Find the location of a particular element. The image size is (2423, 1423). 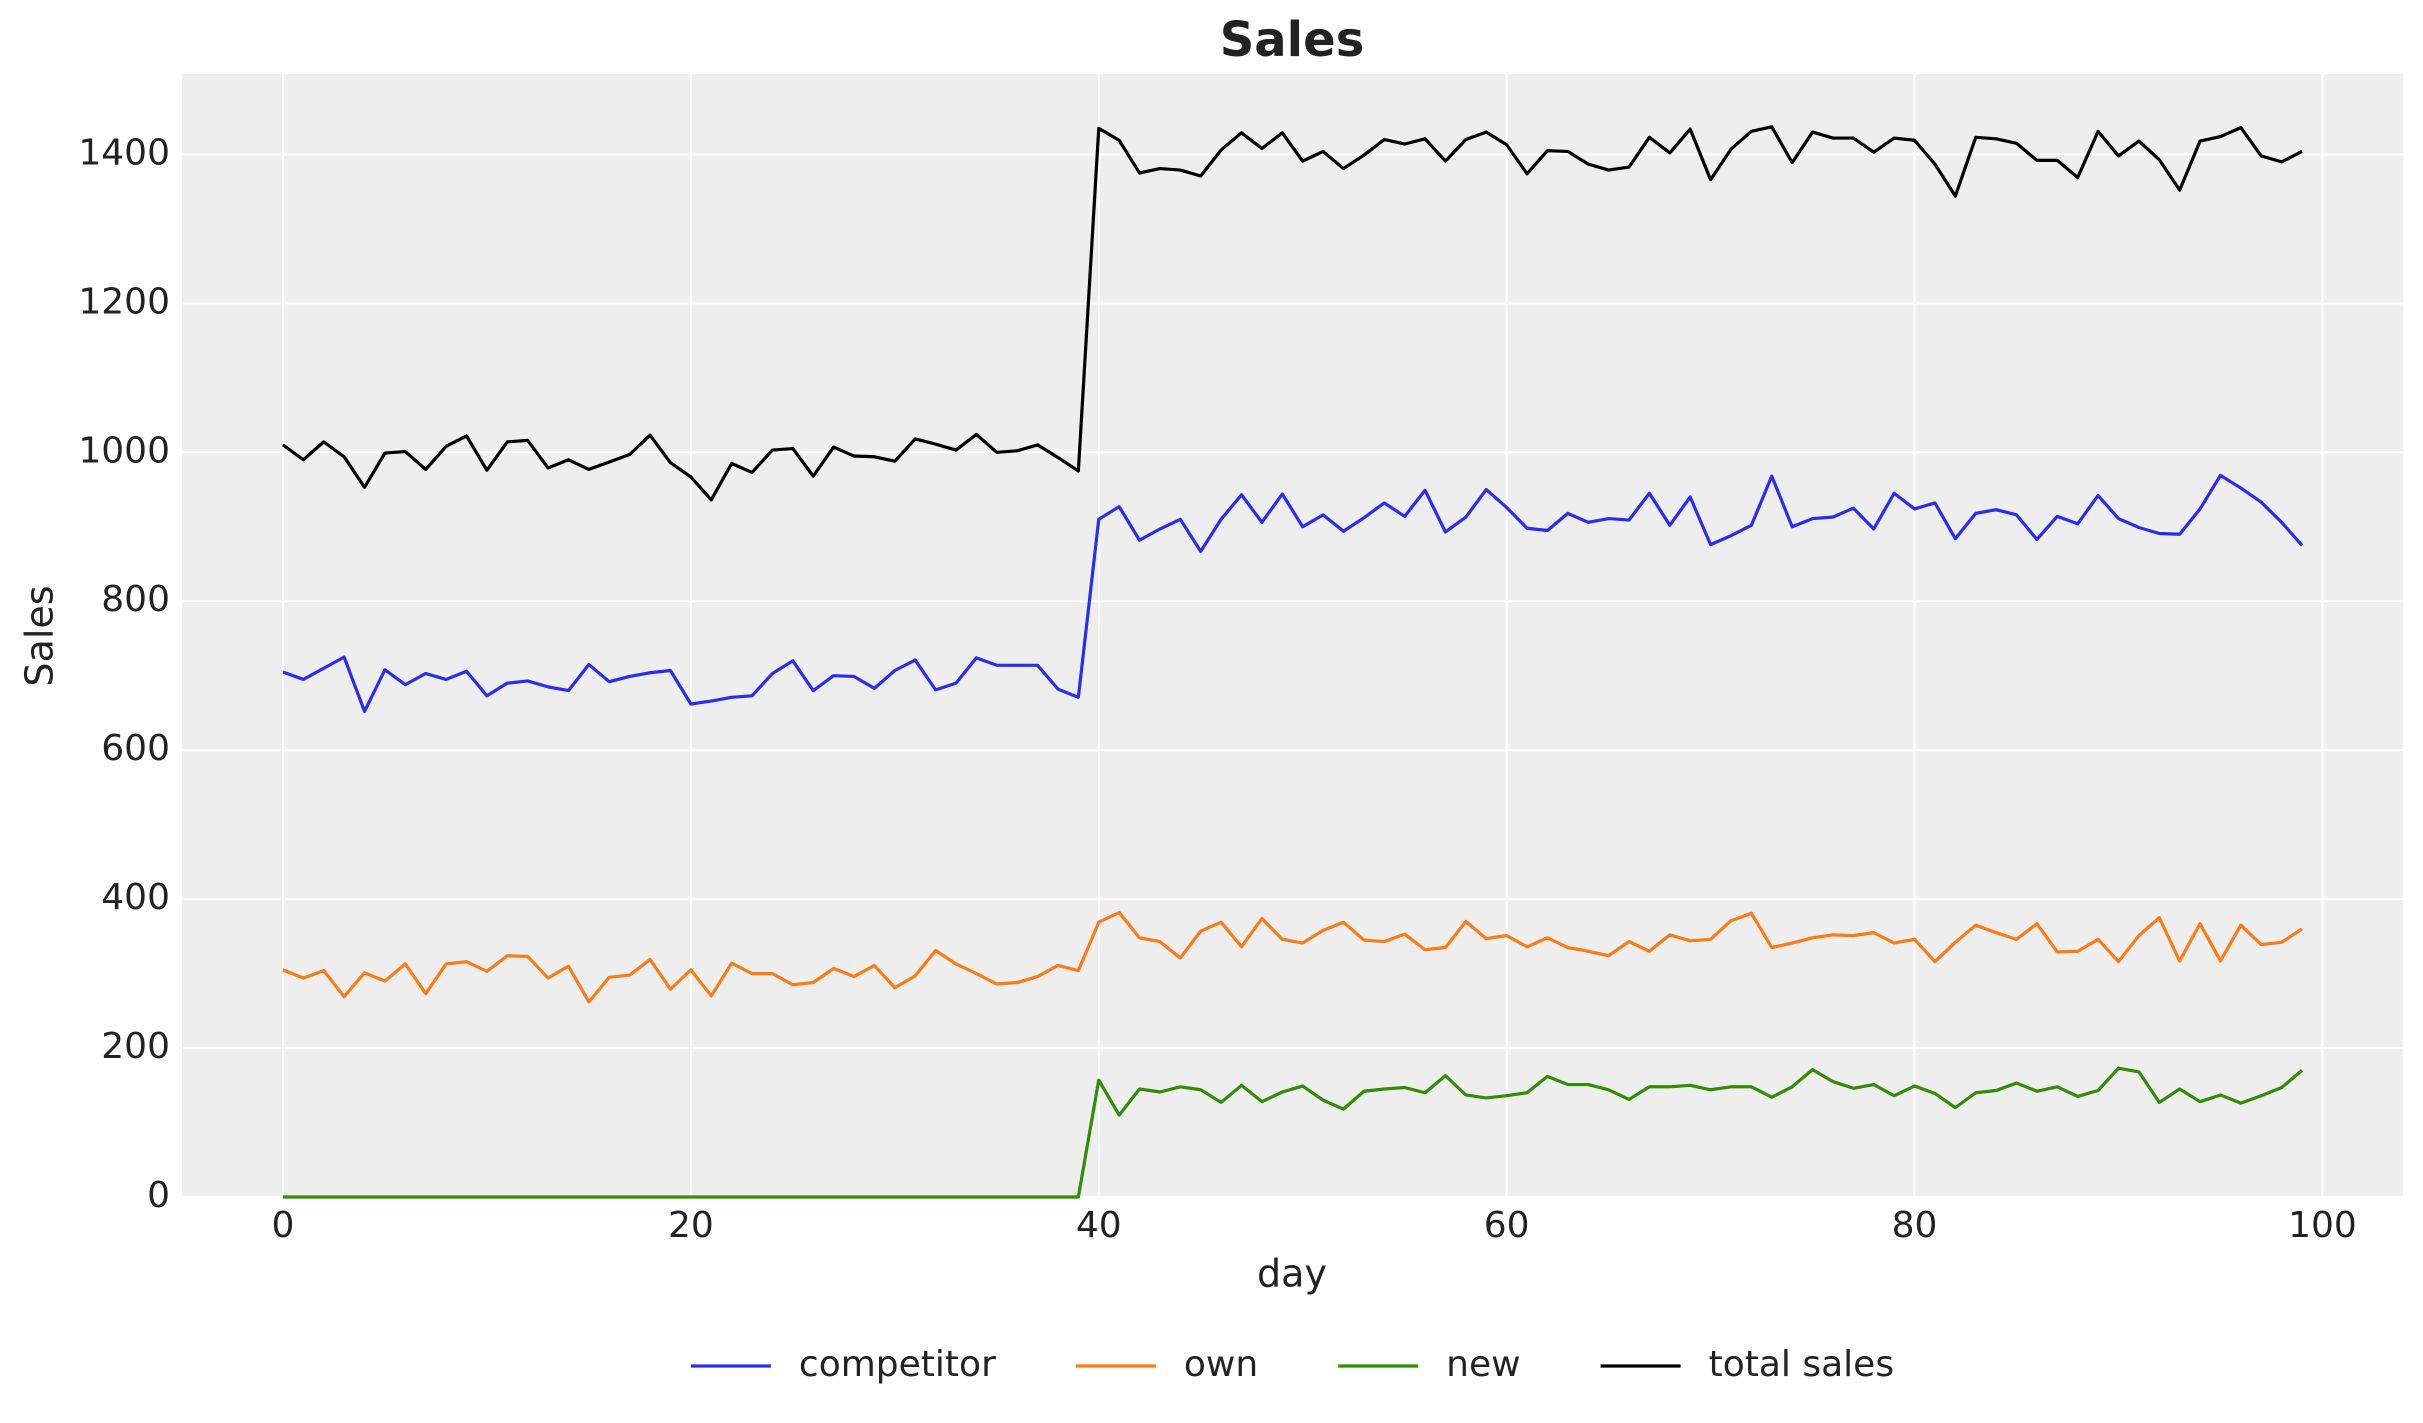

x-tick-label: 20 is located at coordinates (691, 1225).